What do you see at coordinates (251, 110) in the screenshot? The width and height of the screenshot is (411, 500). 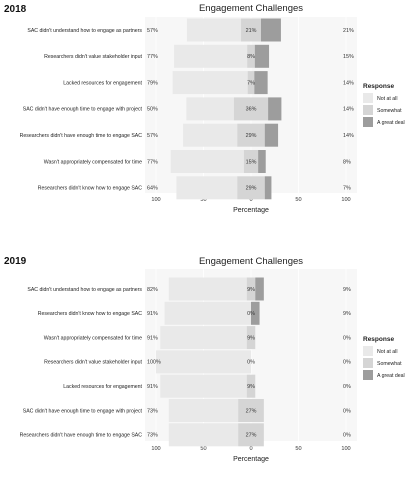 I see `pct-somewhat: 36%` at bounding box center [251, 110].